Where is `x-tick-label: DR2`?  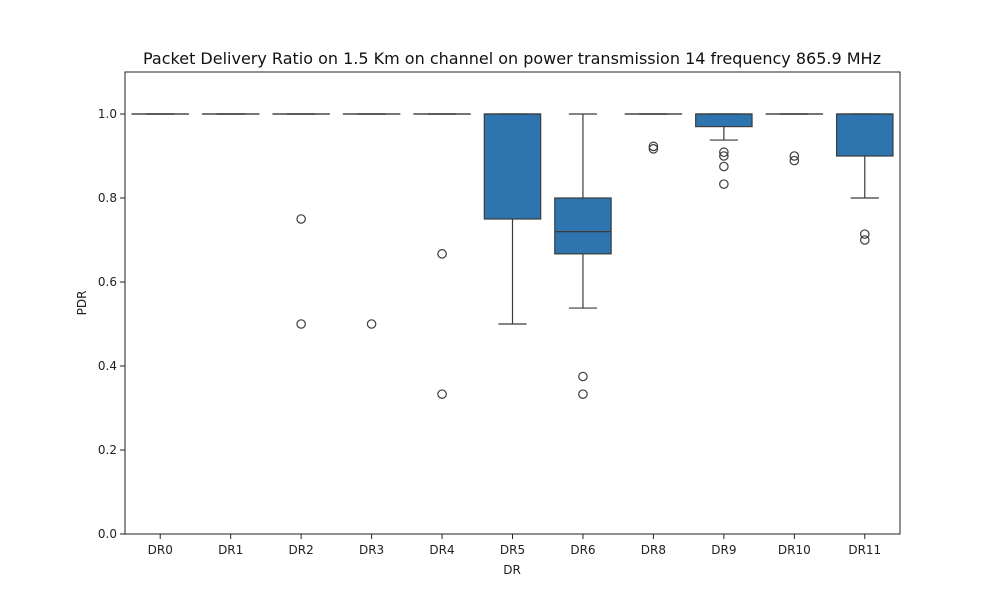 x-tick-label: DR2 is located at coordinates (301, 550).